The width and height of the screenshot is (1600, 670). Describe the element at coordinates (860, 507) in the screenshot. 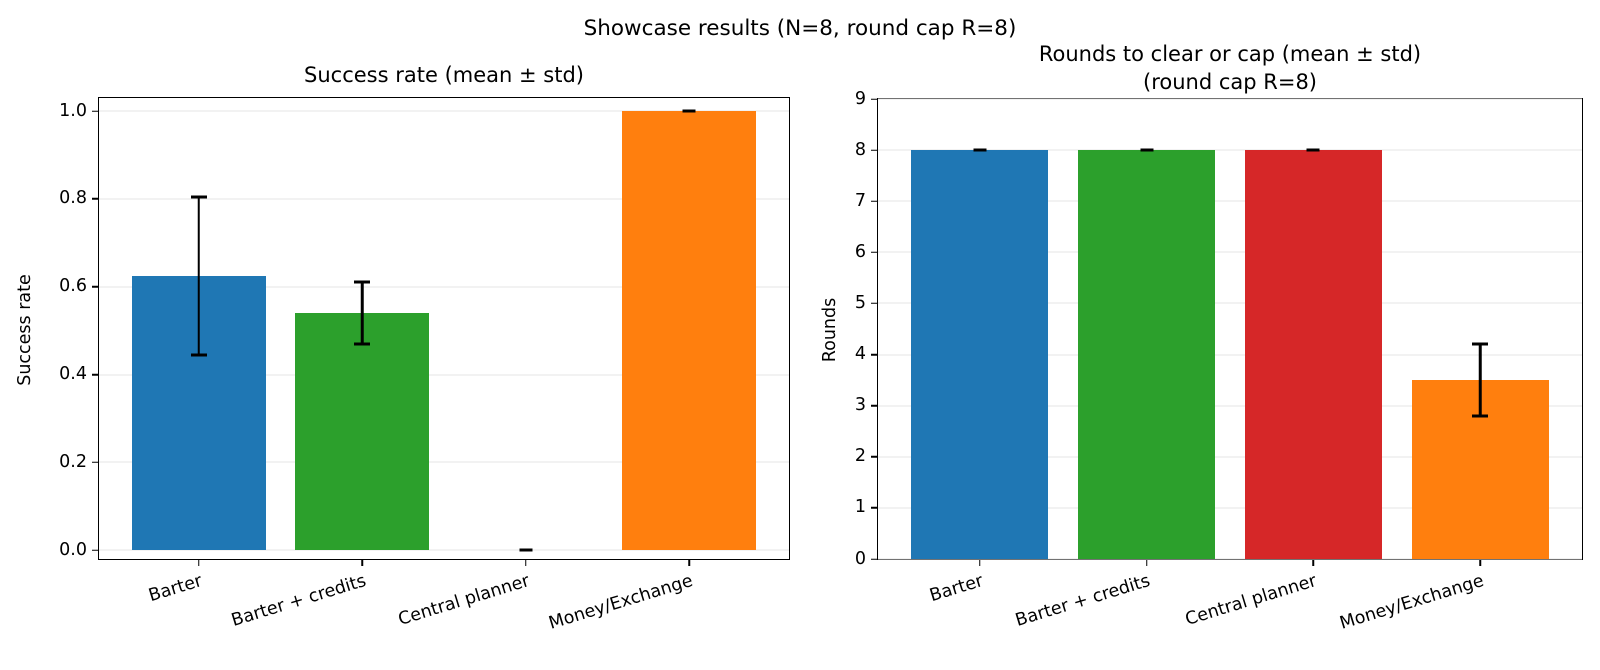

I see `y-tick-label: 1` at that location.